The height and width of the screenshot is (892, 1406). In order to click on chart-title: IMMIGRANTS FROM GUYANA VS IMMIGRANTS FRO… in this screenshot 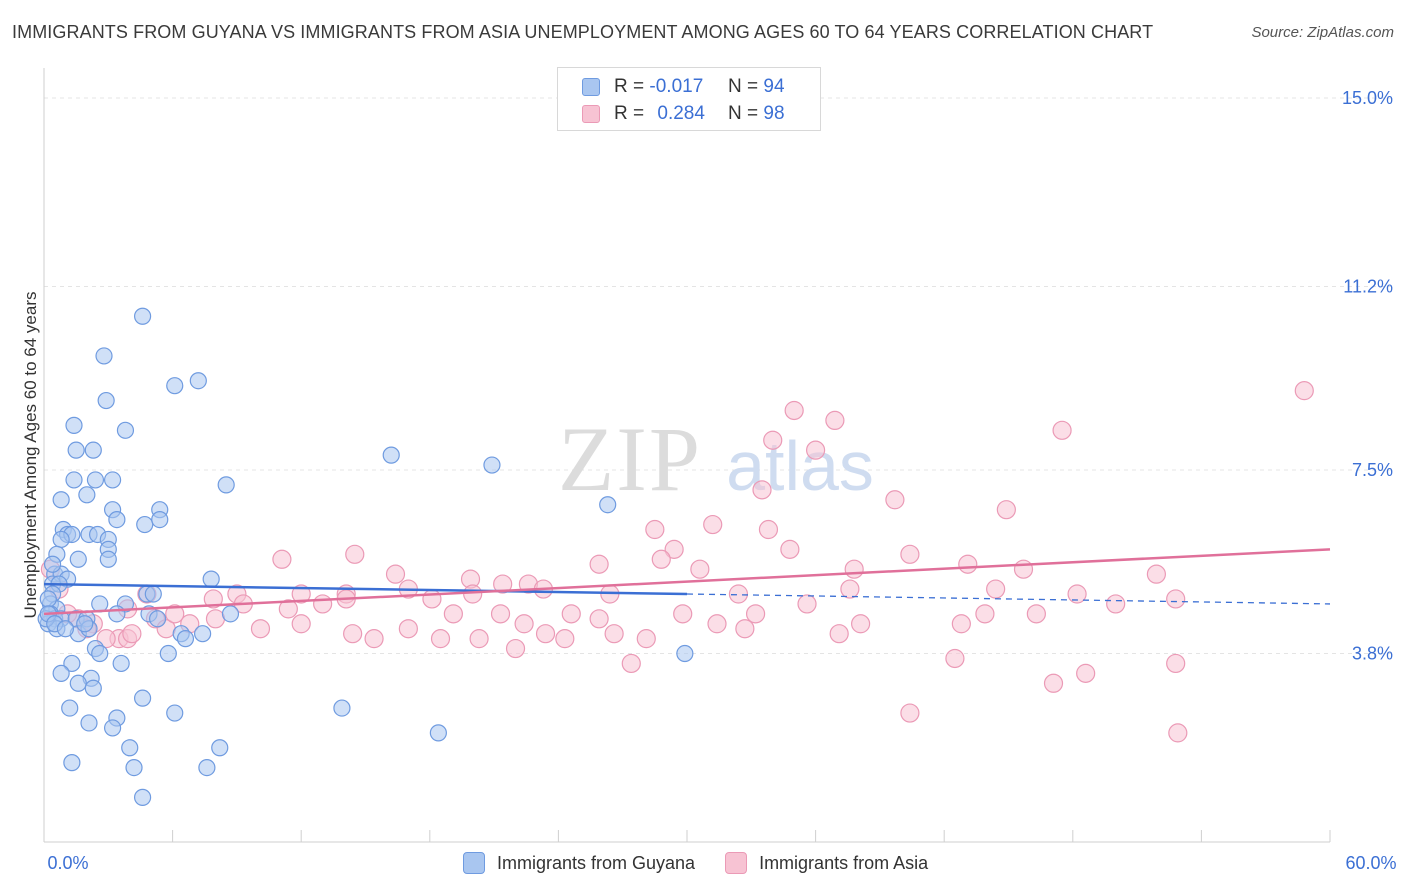, I will do `click(583, 32)`.